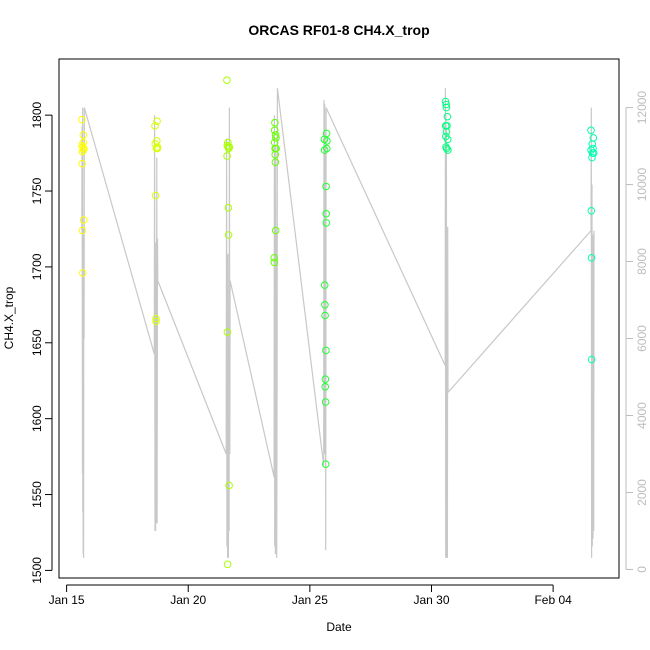 Image resolution: width=650 pixels, height=650 pixels. I want to click on y-tick-label: 1600, so click(37, 418).